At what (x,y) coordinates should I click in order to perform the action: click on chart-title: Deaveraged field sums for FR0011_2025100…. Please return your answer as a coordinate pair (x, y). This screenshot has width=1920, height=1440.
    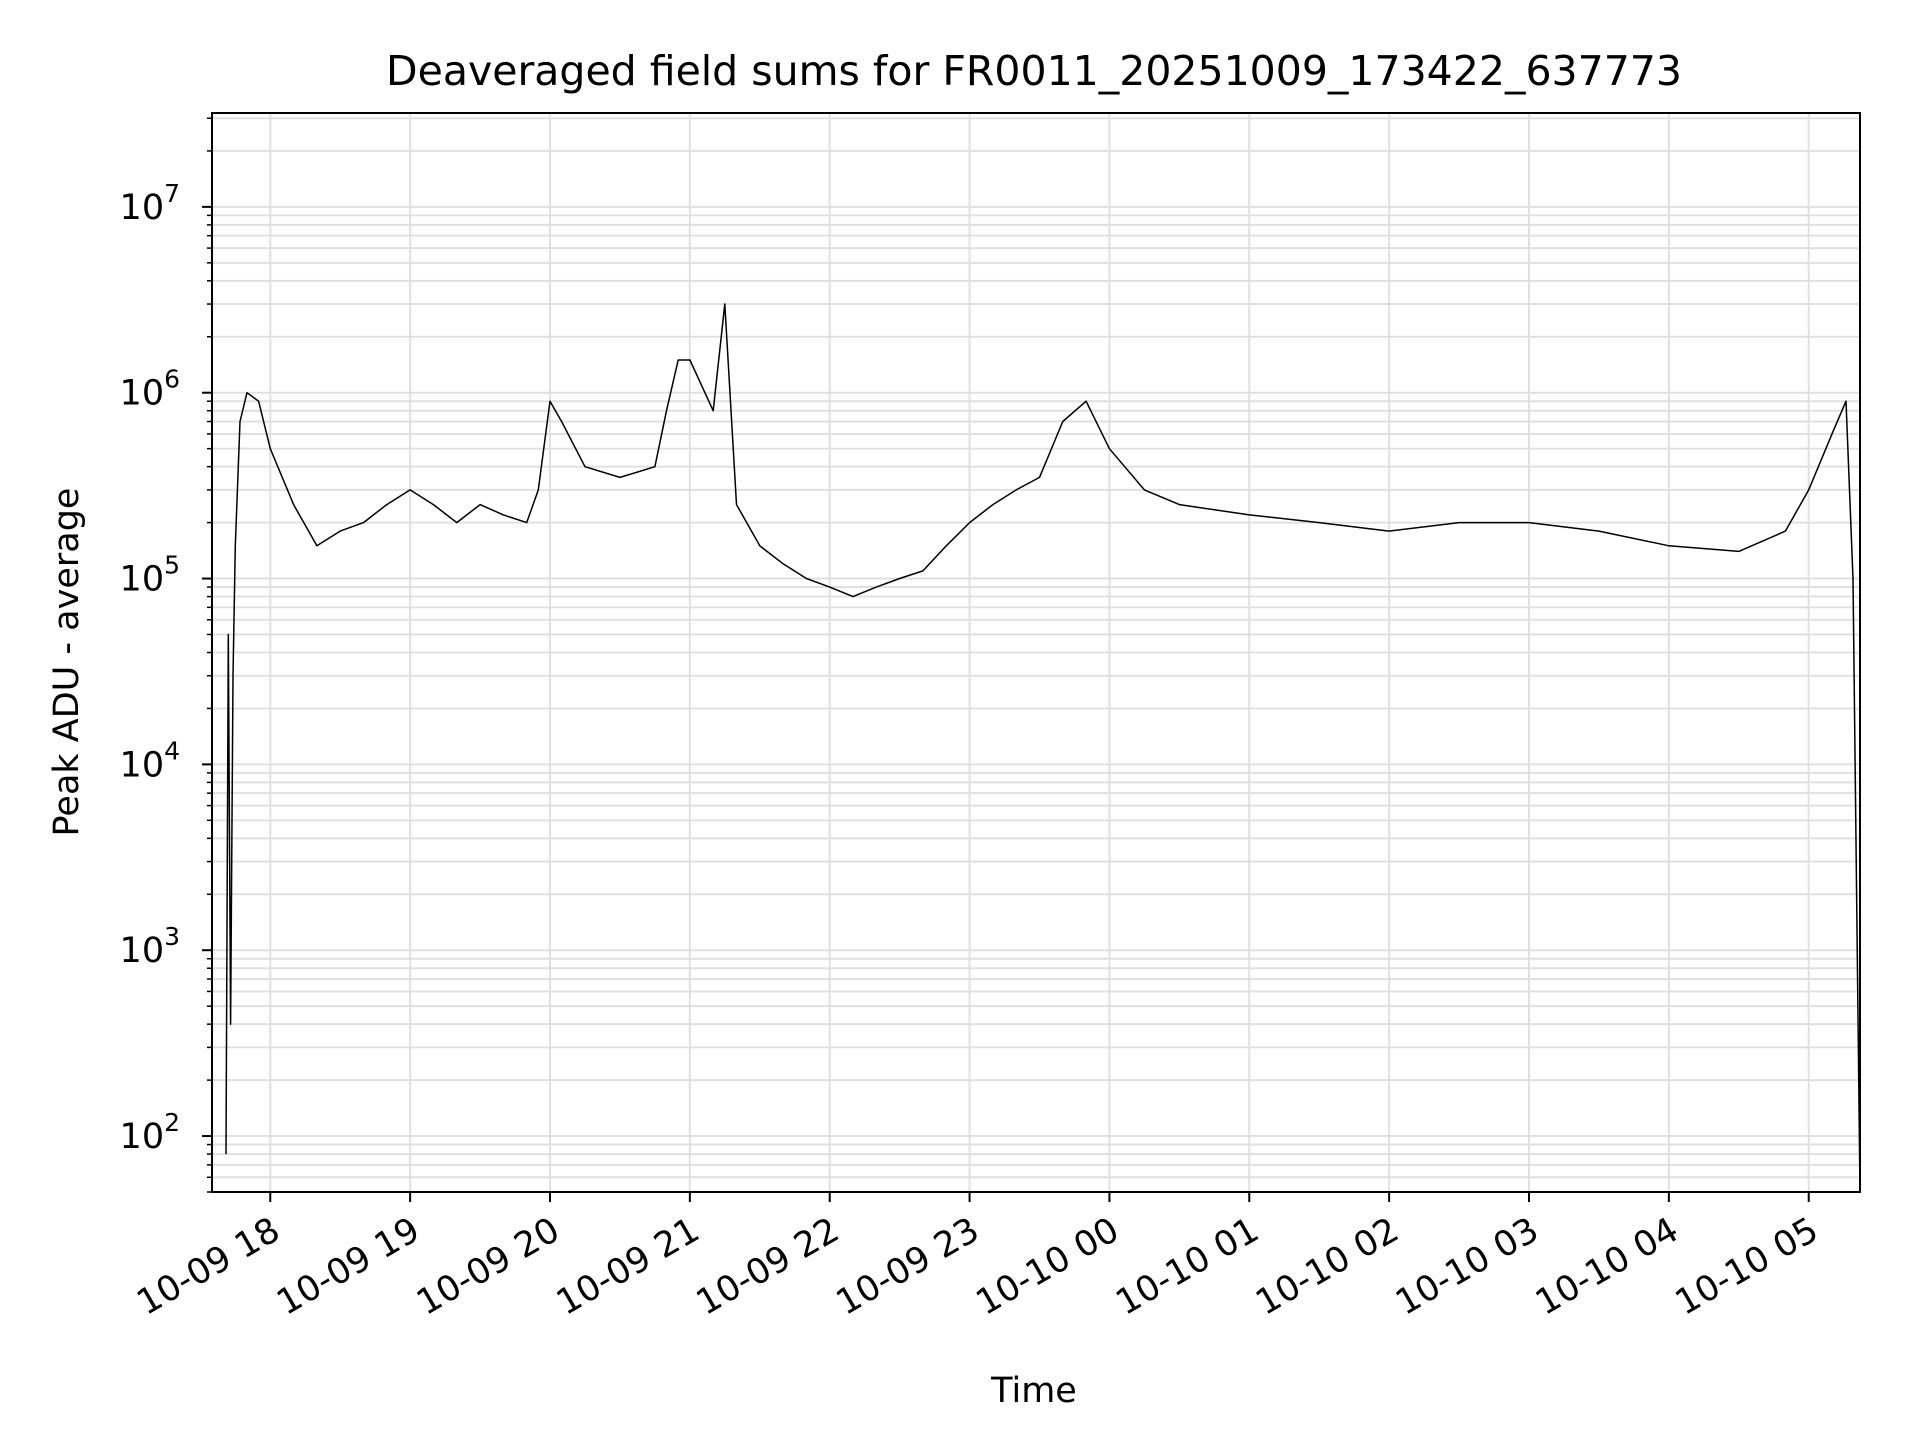
    Looking at the image, I should click on (1034, 71).